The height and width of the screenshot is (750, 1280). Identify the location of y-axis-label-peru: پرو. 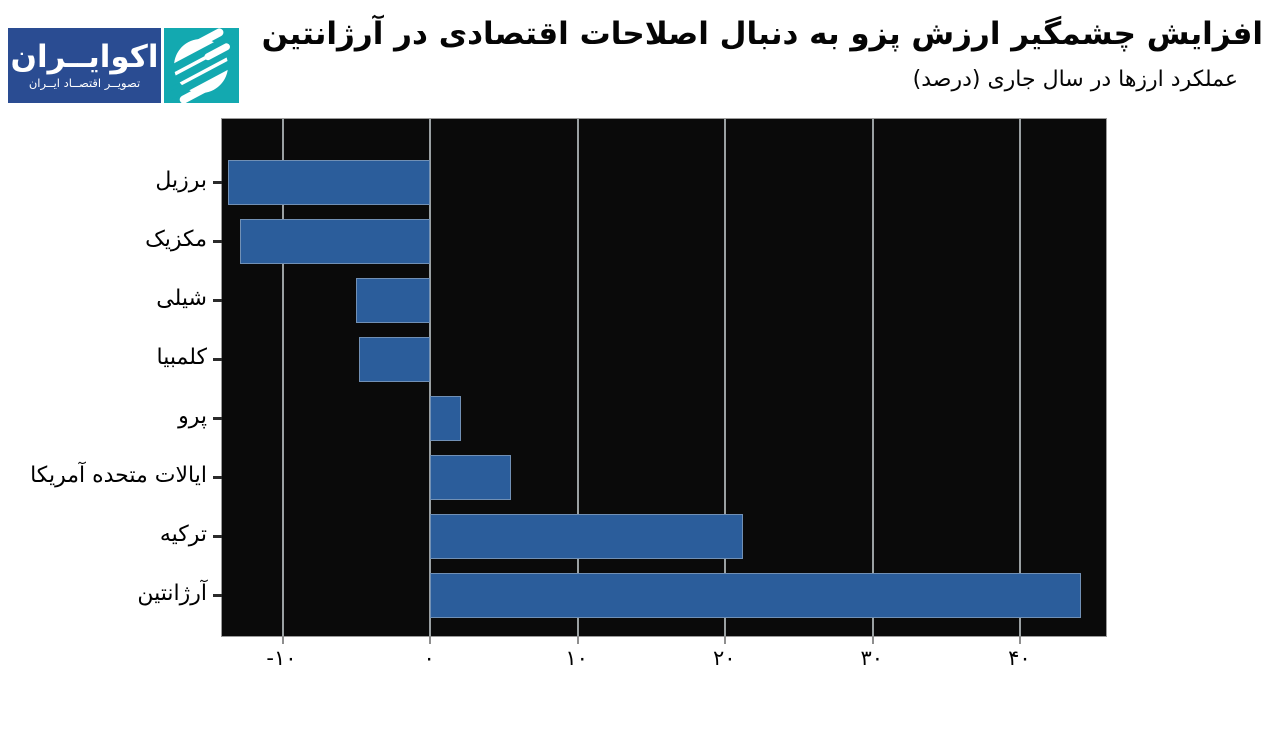
(192, 416).